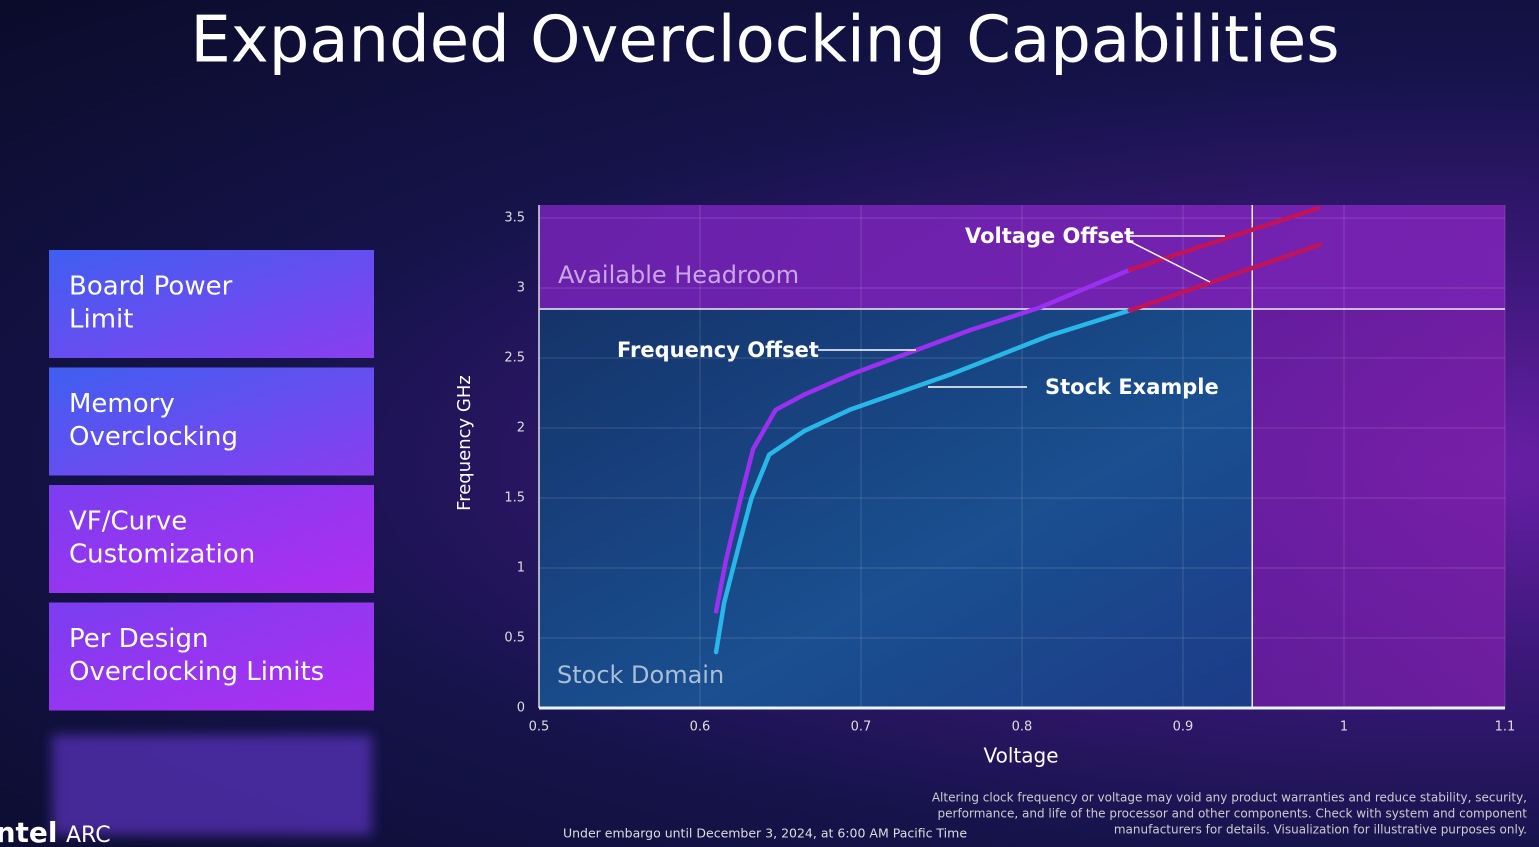 Image resolution: width=1539 pixels, height=847 pixels. I want to click on series-annotation: Voltage Offset, so click(1049, 236).